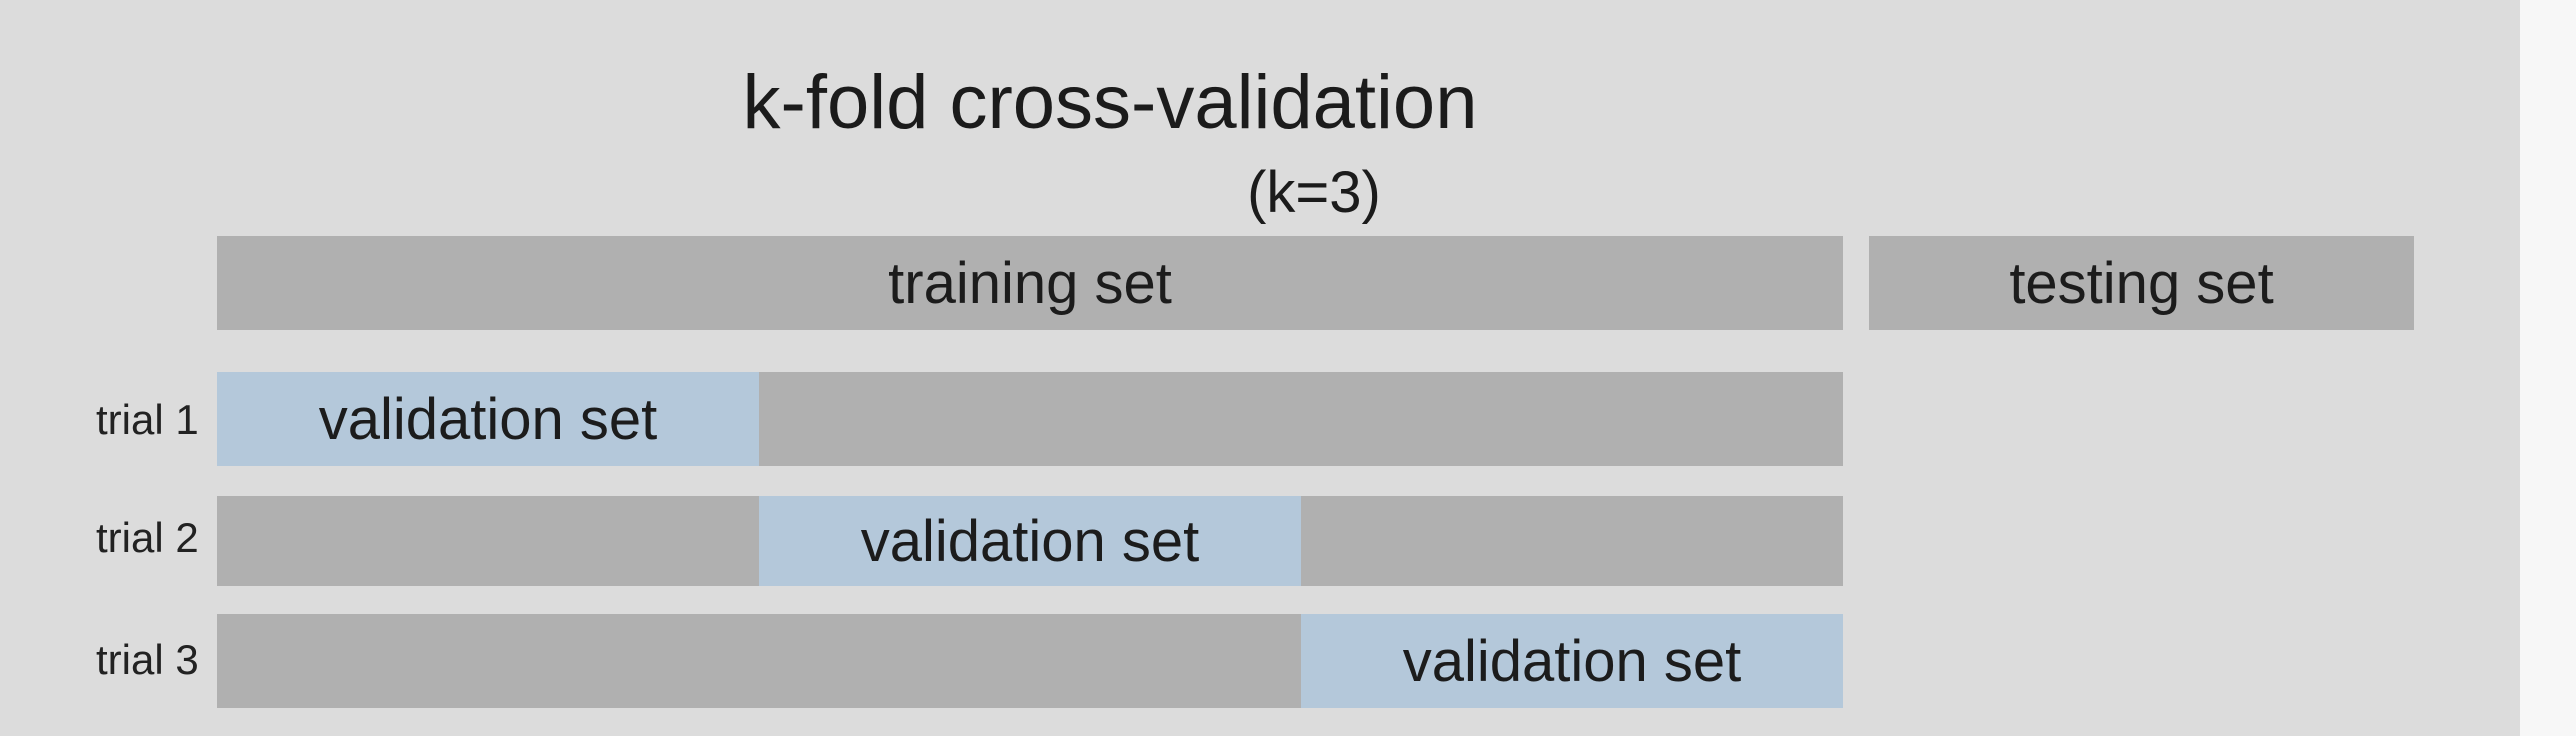 The height and width of the screenshot is (736, 2576). What do you see at coordinates (1314, 192) in the screenshot?
I see `diagram-subtitle: (k=3)` at bounding box center [1314, 192].